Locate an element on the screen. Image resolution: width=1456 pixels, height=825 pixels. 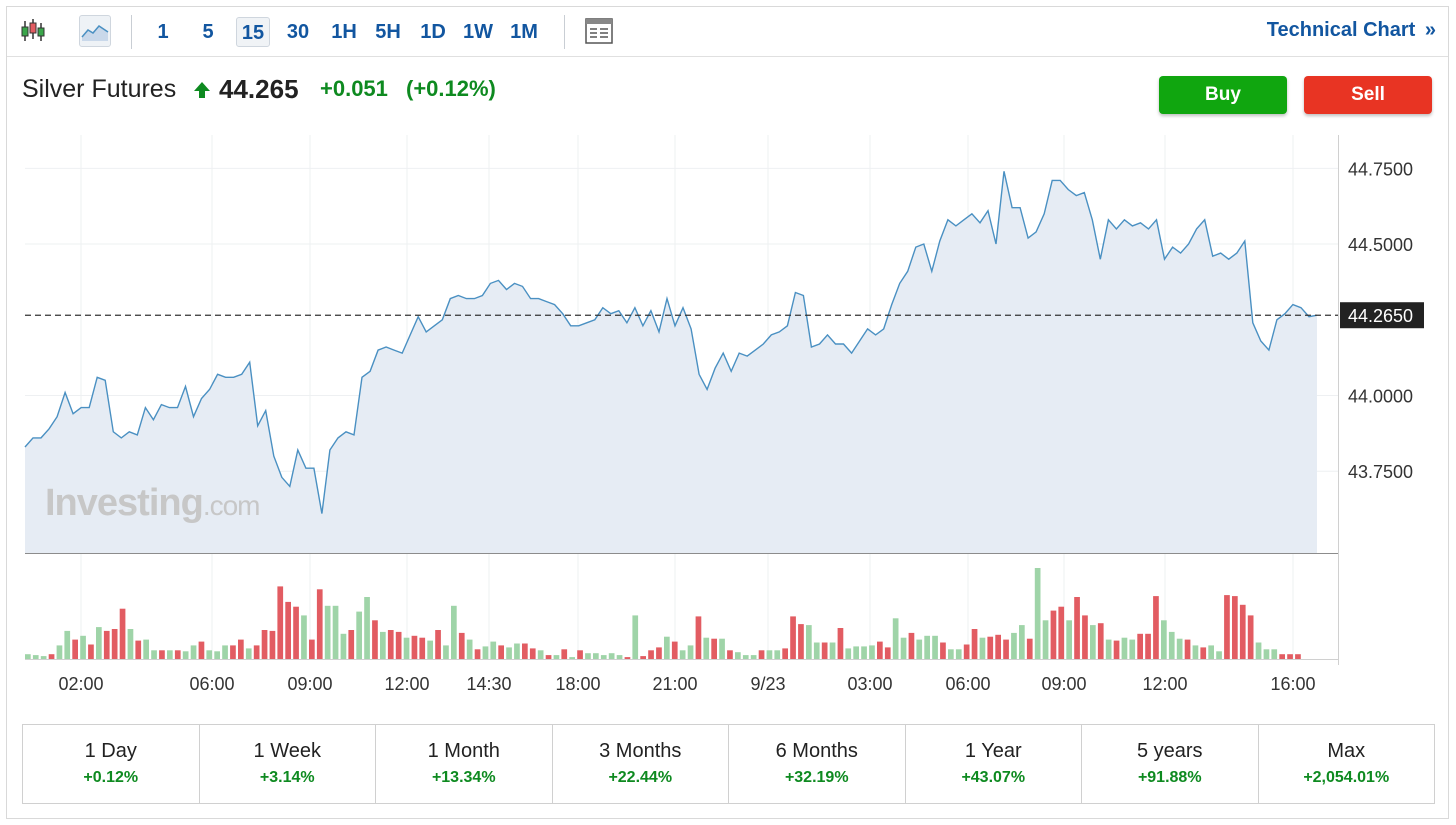
buy-button: Buy is located at coordinates (1223, 95).